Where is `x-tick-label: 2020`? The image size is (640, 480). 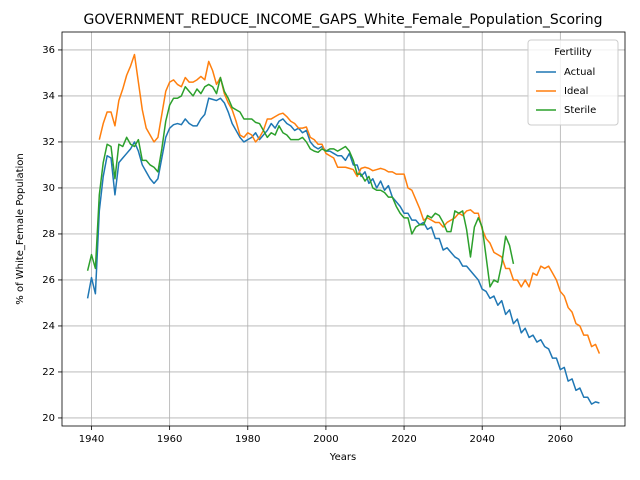 x-tick-label: 2020 is located at coordinates (403, 439).